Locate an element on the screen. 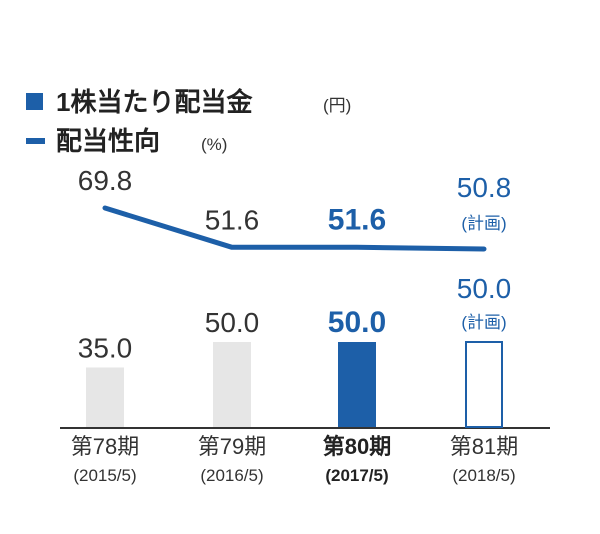 The image size is (600, 534). legend: 1株当たり配当金 (円) 配当性向 (%) is located at coordinates (188, 121).